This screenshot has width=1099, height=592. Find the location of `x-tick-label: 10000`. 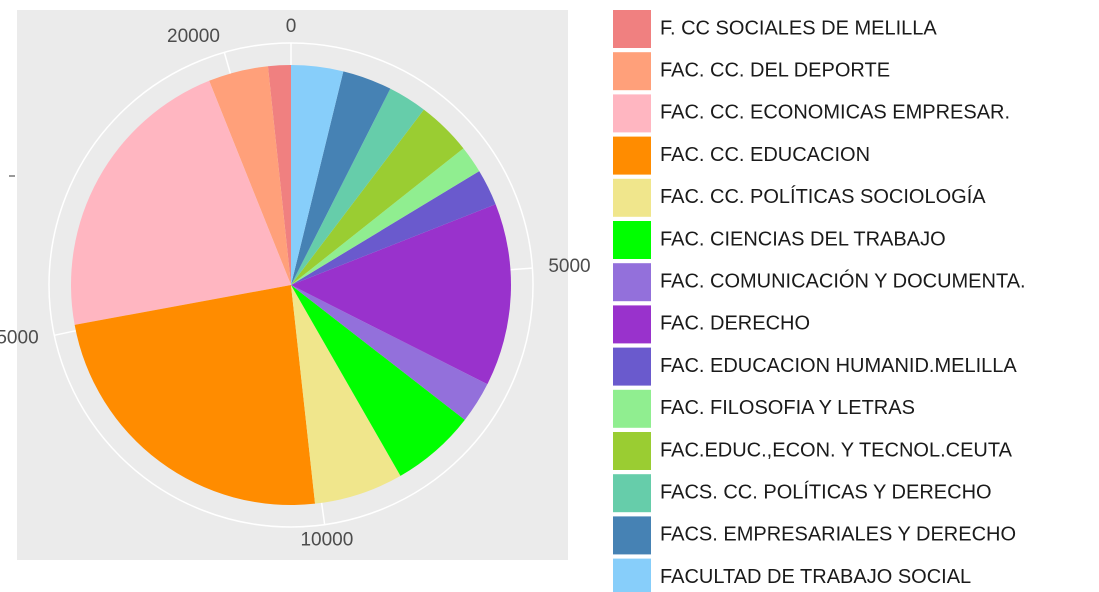

x-tick-label: 10000 is located at coordinates (326, 540).